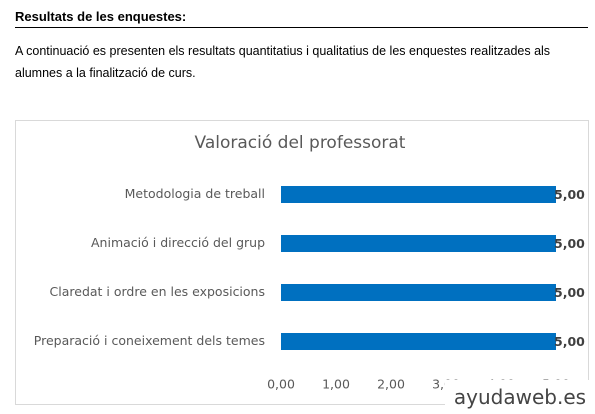  I want to click on x-tick-label: 1,00, so click(336, 384).